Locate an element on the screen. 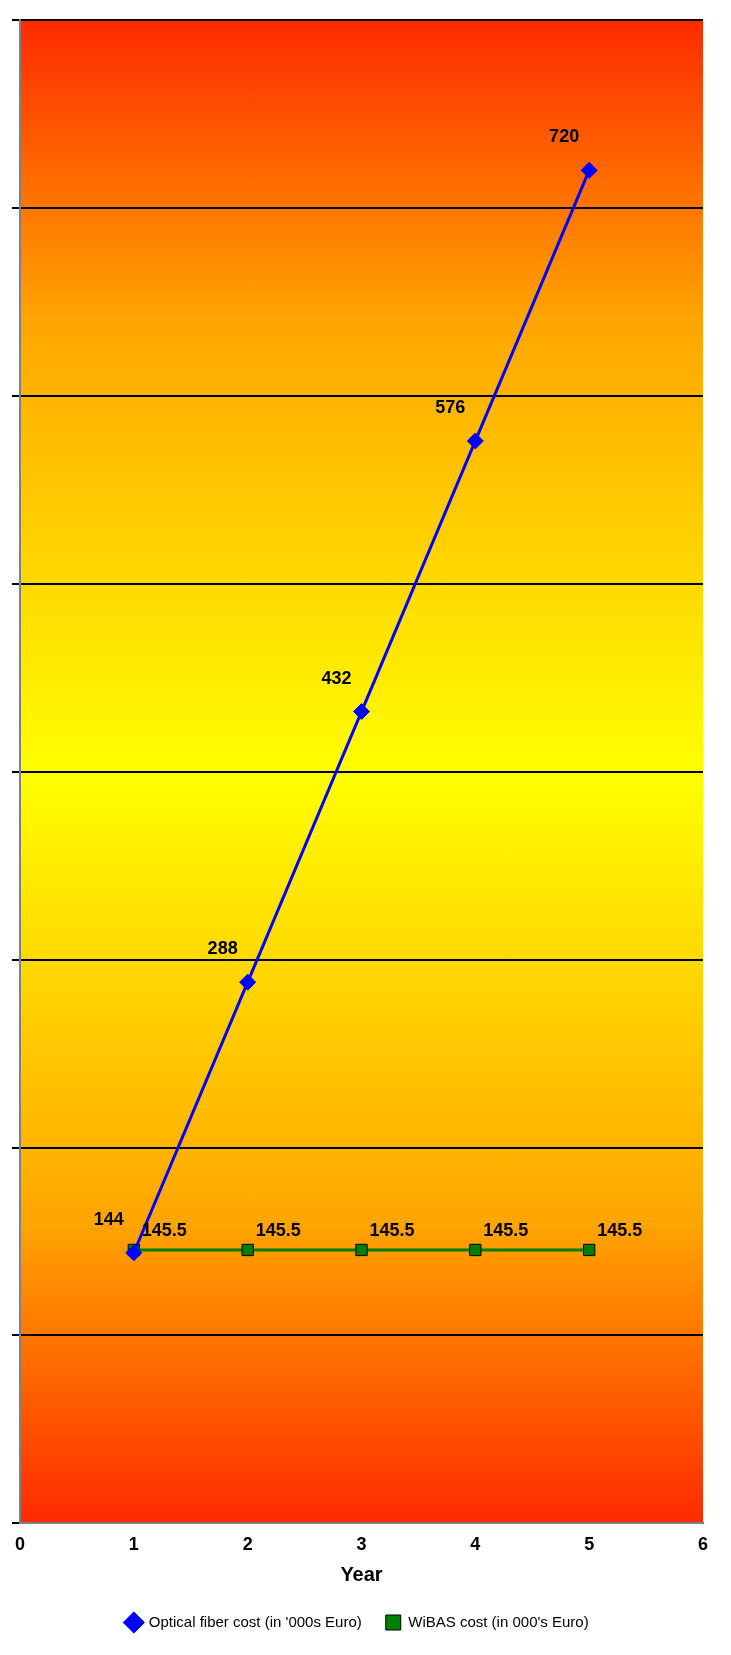 The height and width of the screenshot is (1655, 731). x-tick-label: 5 is located at coordinates (589, 1544).